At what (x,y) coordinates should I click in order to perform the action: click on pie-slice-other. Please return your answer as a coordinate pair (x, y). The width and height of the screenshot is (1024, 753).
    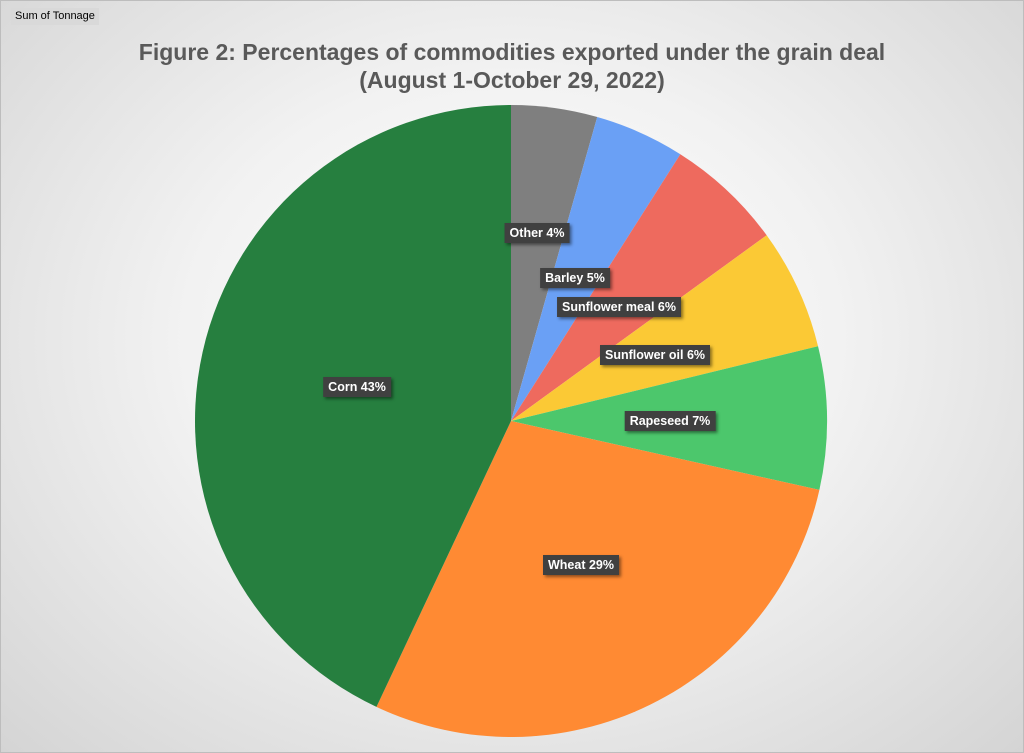
    Looking at the image, I should click on (554, 263).